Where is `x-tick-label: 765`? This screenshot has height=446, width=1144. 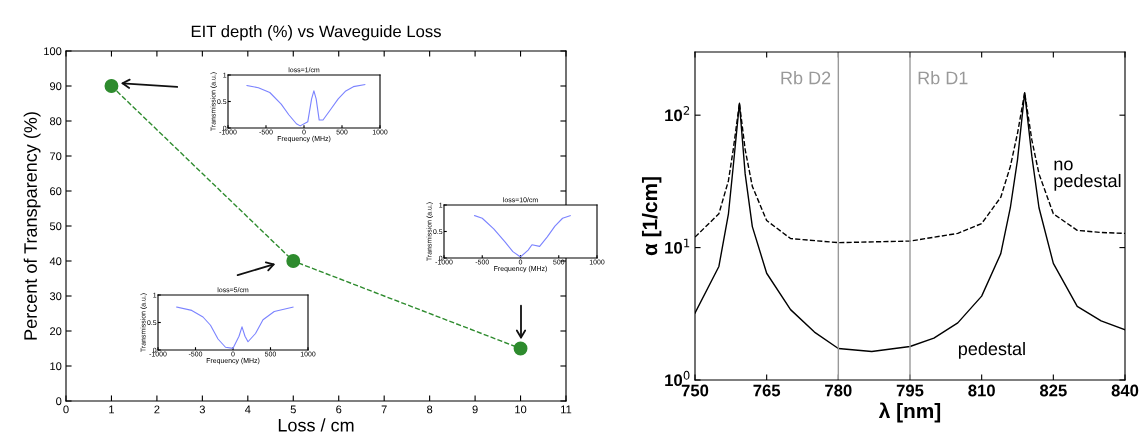
x-tick-label: 765 is located at coordinates (767, 390).